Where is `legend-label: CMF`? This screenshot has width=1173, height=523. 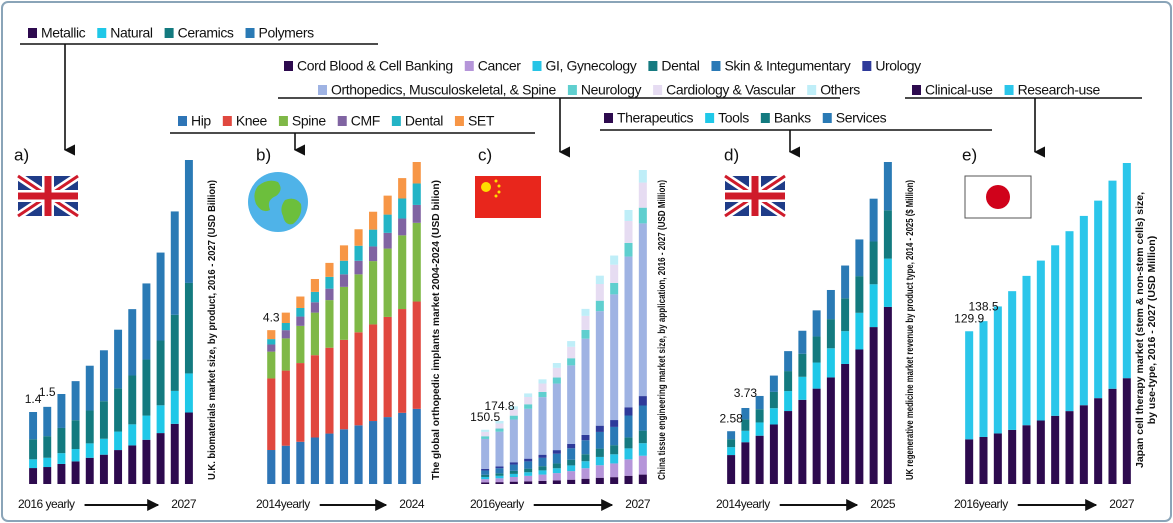 legend-label: CMF is located at coordinates (365, 121).